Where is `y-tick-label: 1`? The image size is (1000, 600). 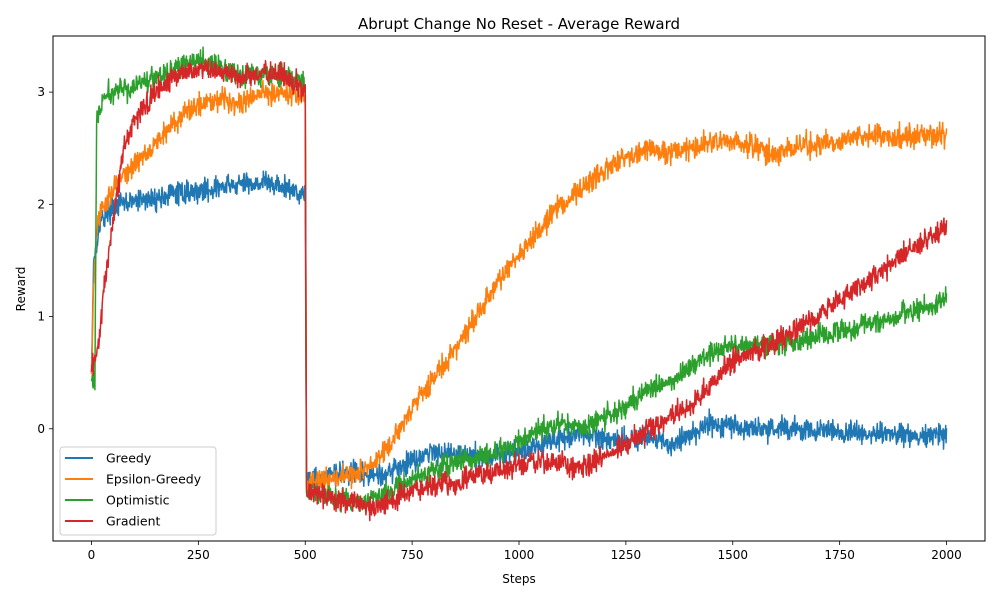 y-tick-label: 1 is located at coordinates (41, 317).